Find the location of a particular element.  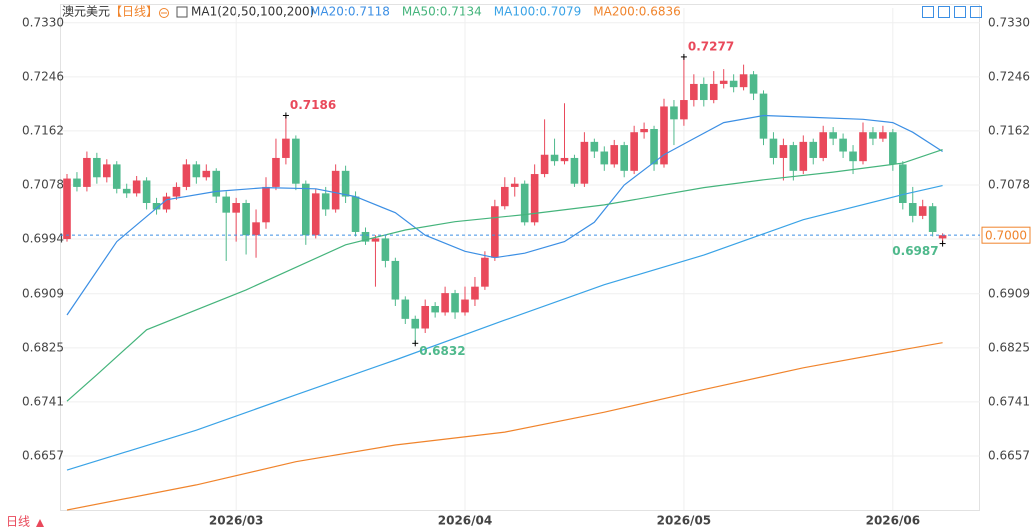

y-tick-label: 0.6825 is located at coordinates (43, 347).